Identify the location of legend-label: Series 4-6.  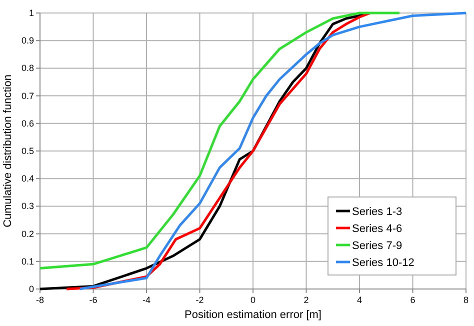
(377, 229).